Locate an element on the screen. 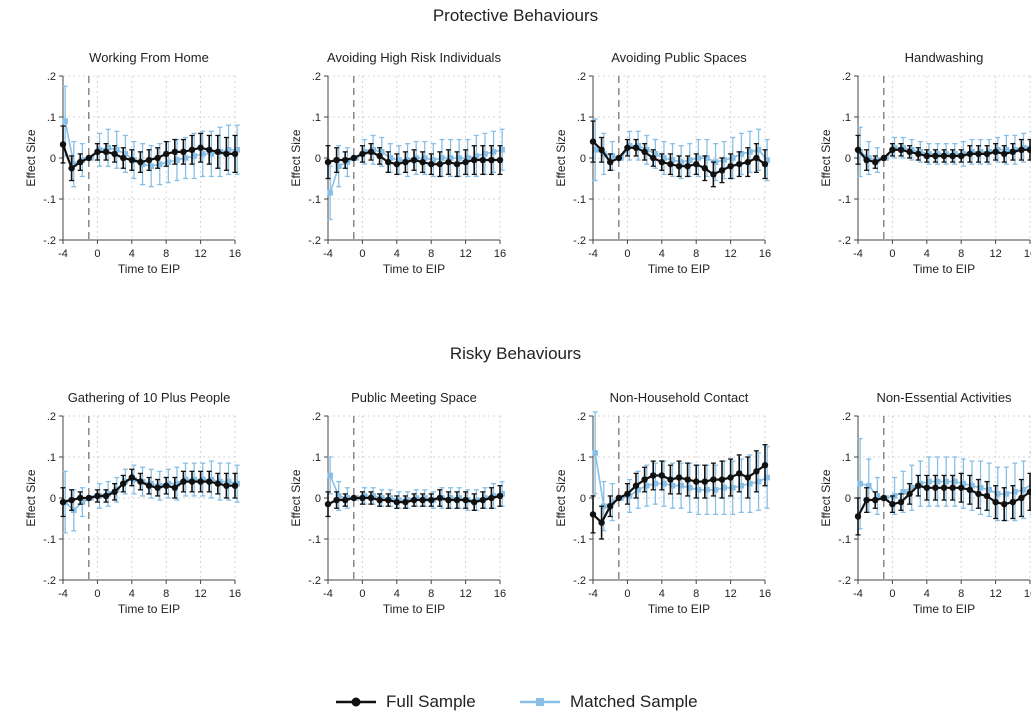  x-tick-label: 0 is located at coordinates (627, 254).